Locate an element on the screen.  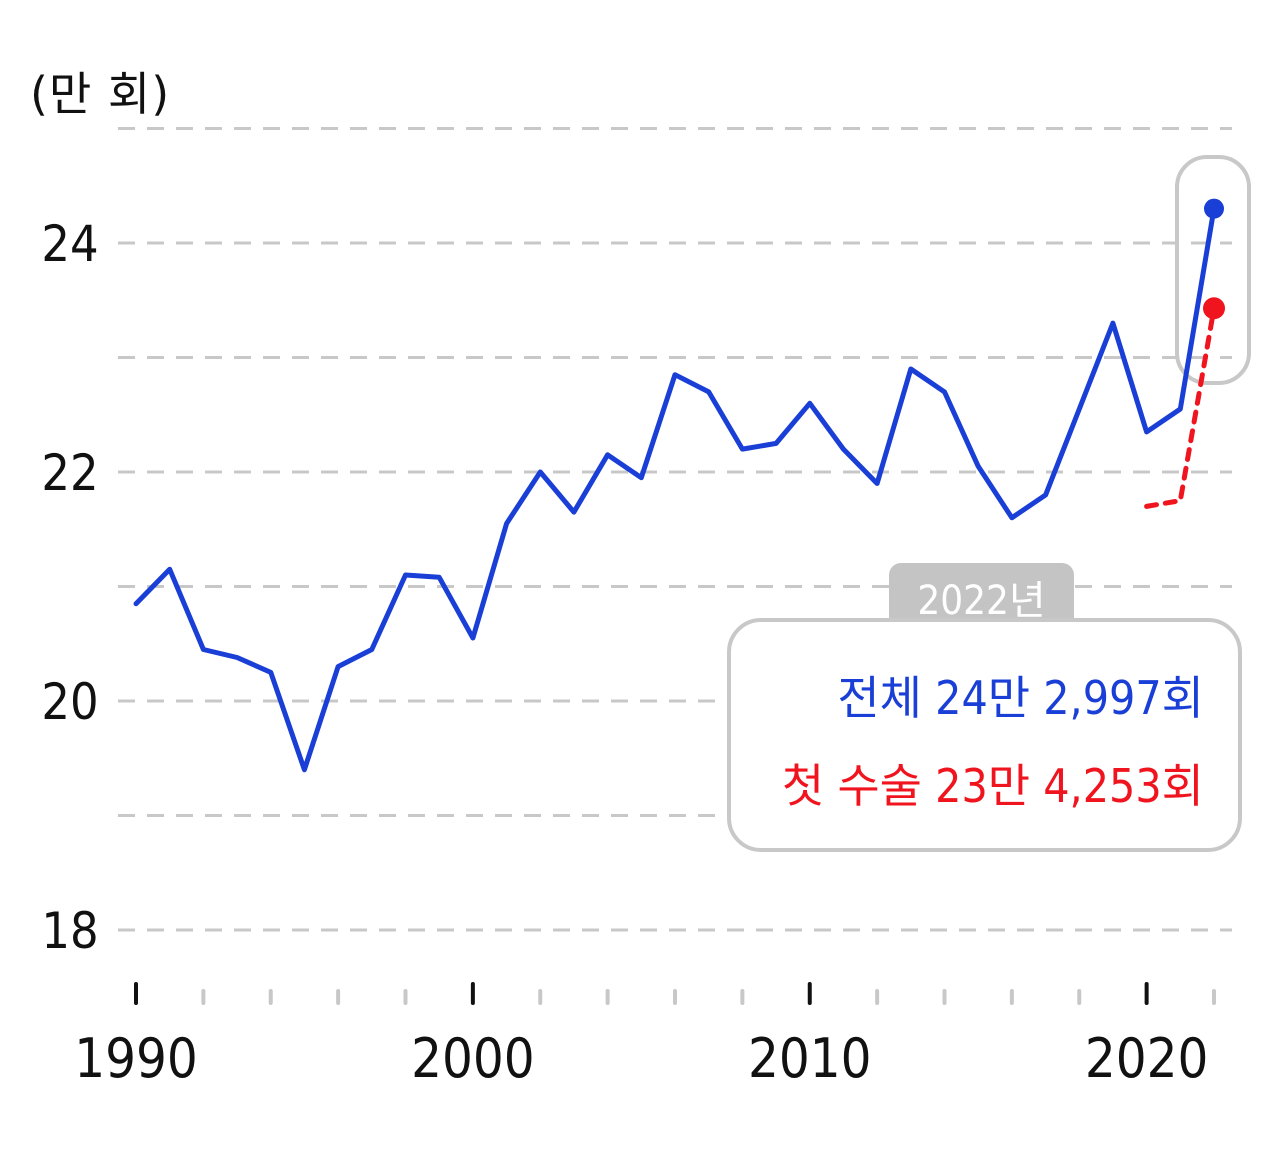
end-point-first-surgery is located at coordinates (1214, 308).